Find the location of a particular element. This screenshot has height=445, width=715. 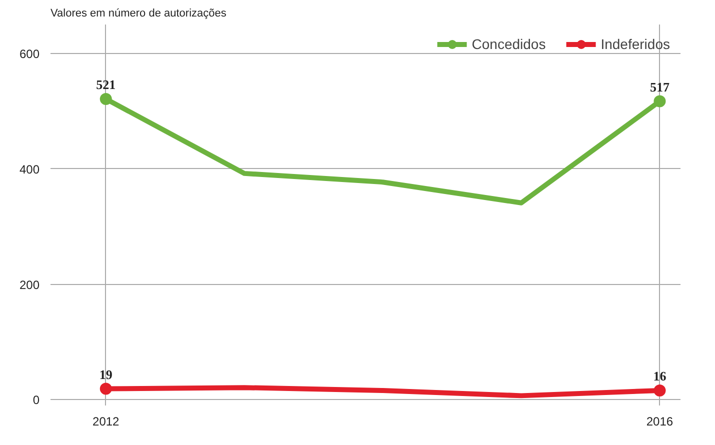

data-label: 517 is located at coordinates (660, 86).